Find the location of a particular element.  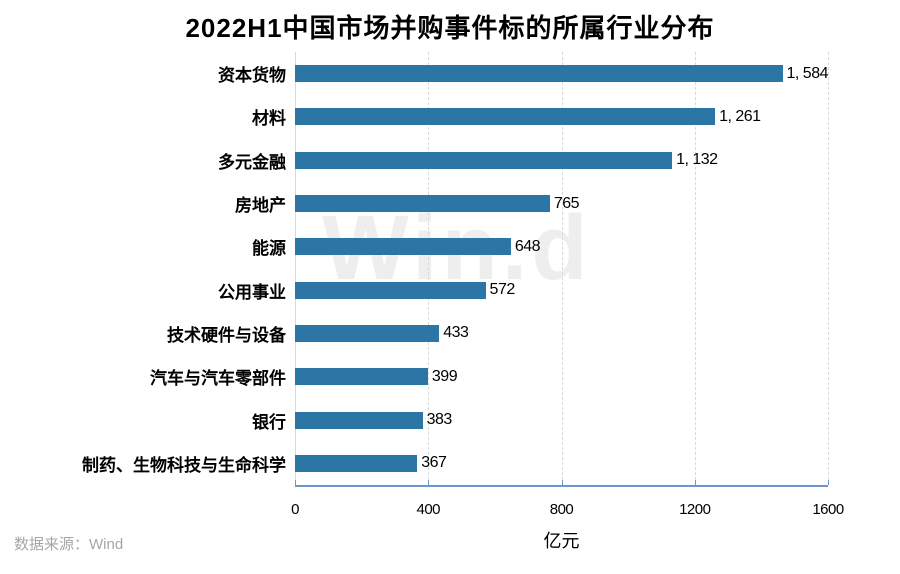

value-label: 367 is located at coordinates (434, 463).